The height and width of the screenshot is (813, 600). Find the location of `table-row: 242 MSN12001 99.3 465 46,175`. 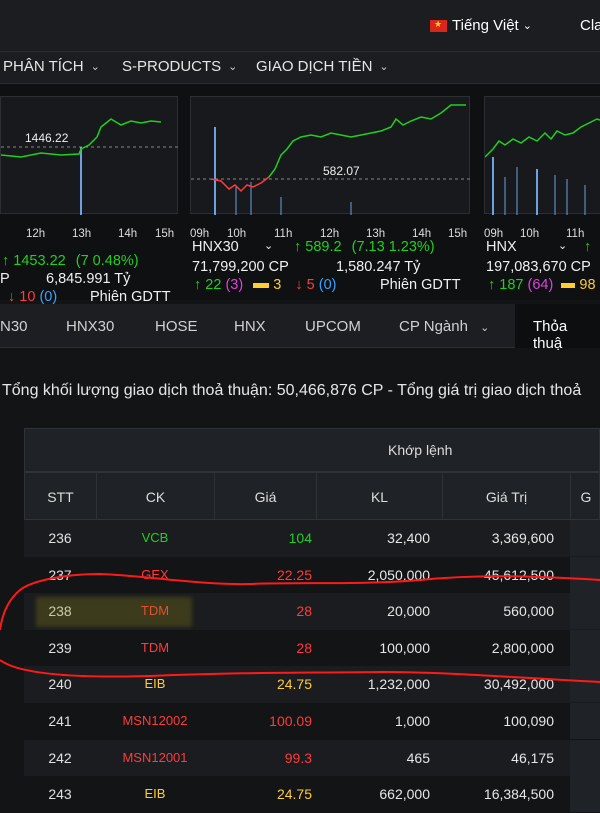

table-row: 242 MSN12001 99.3 465 46,175 is located at coordinates (312, 758).